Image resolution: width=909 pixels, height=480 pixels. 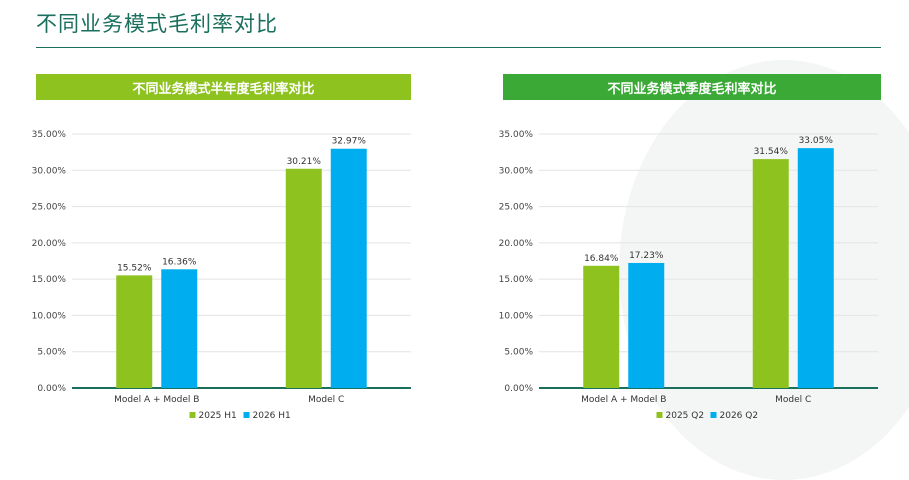 What do you see at coordinates (646, 256) in the screenshot?
I see `data-label: 17.23%` at bounding box center [646, 256].